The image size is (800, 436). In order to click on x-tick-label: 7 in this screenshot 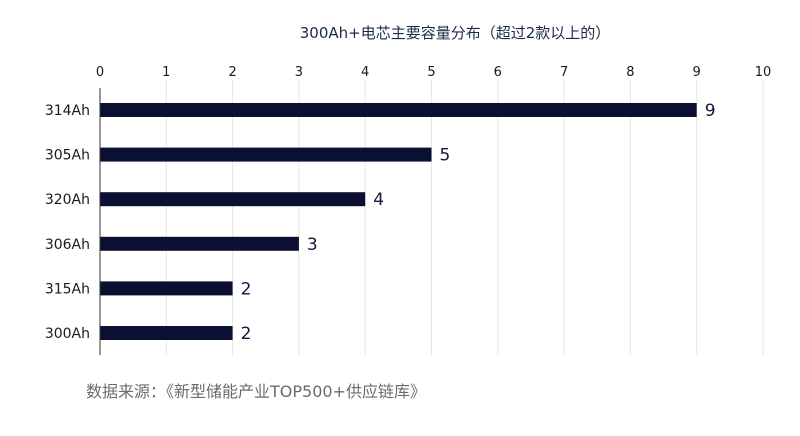, I will do `click(564, 72)`.